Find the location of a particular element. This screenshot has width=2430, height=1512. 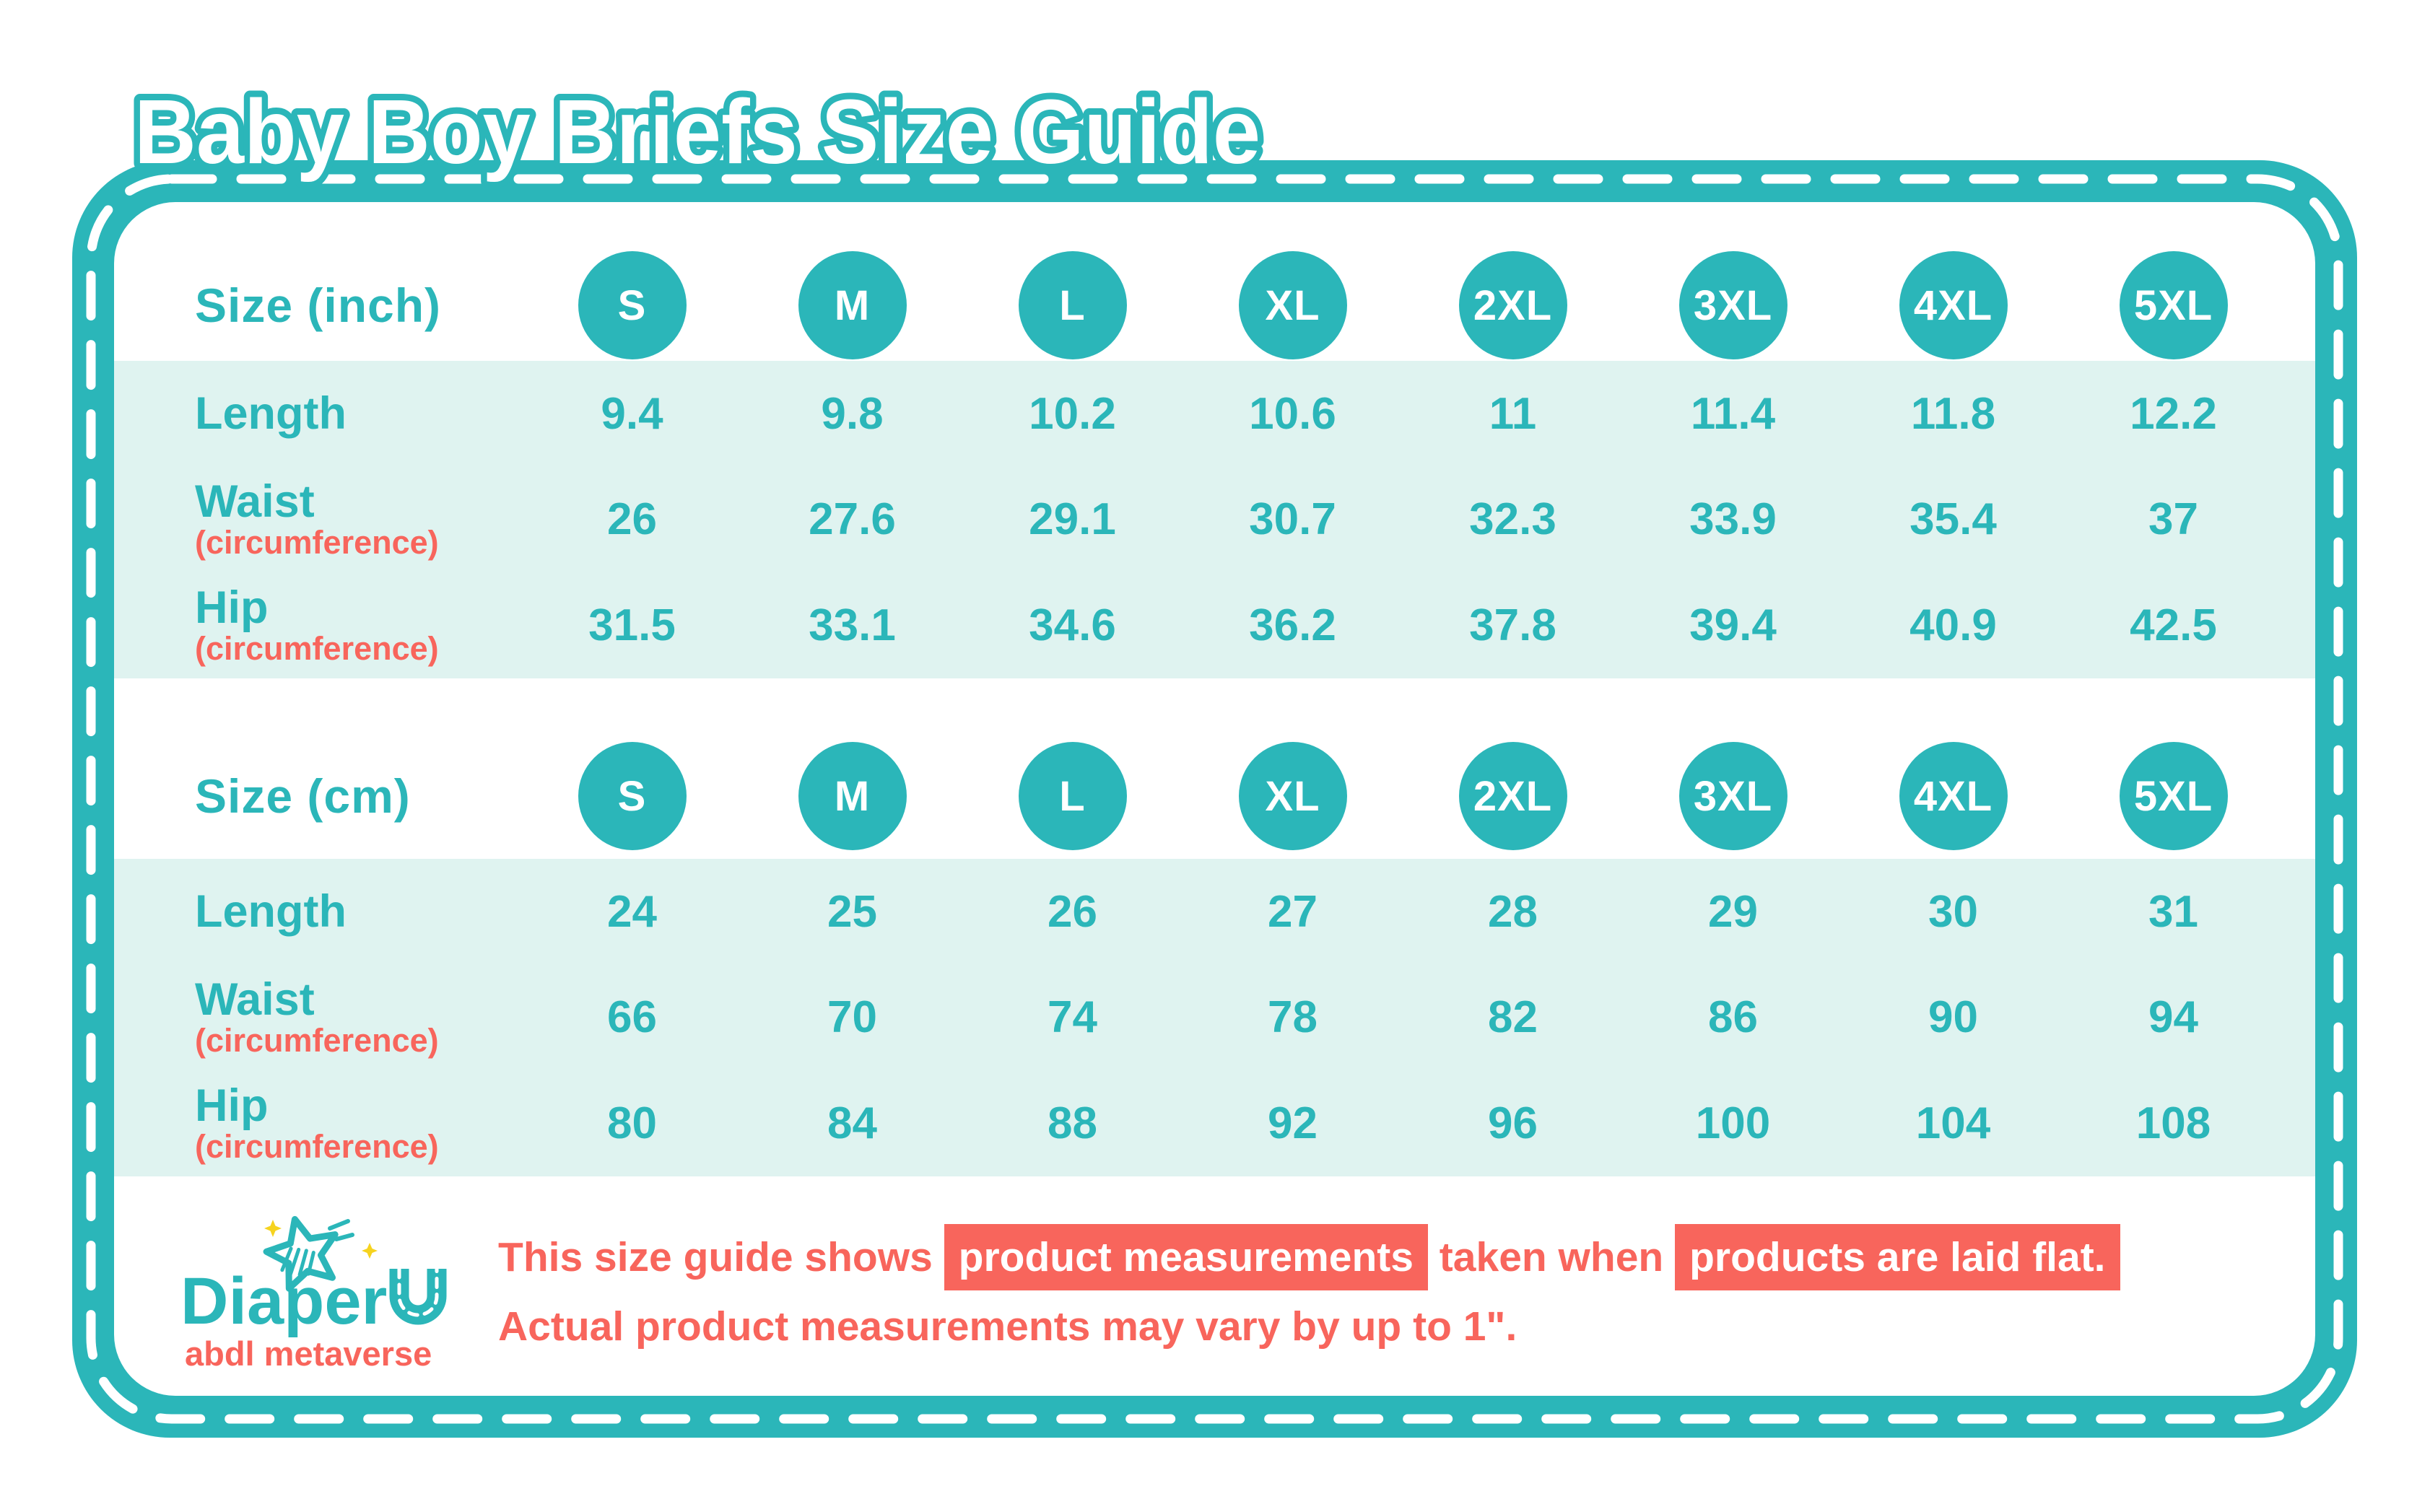

measurement-value: 88 is located at coordinates (1072, 1123).